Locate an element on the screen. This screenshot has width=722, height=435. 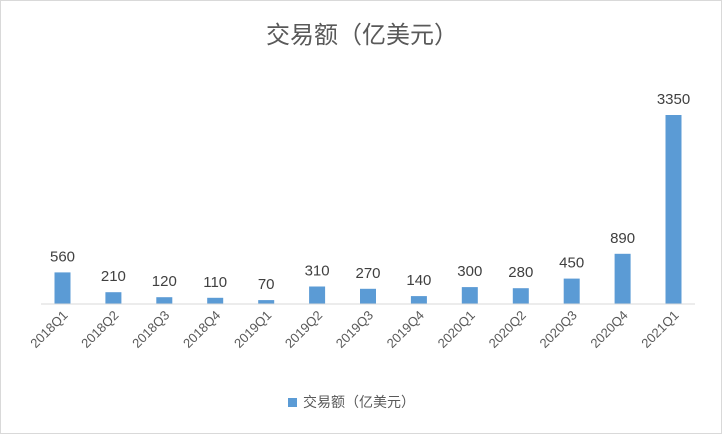
data-label-2018Q4: 110 is located at coordinates (215, 282).